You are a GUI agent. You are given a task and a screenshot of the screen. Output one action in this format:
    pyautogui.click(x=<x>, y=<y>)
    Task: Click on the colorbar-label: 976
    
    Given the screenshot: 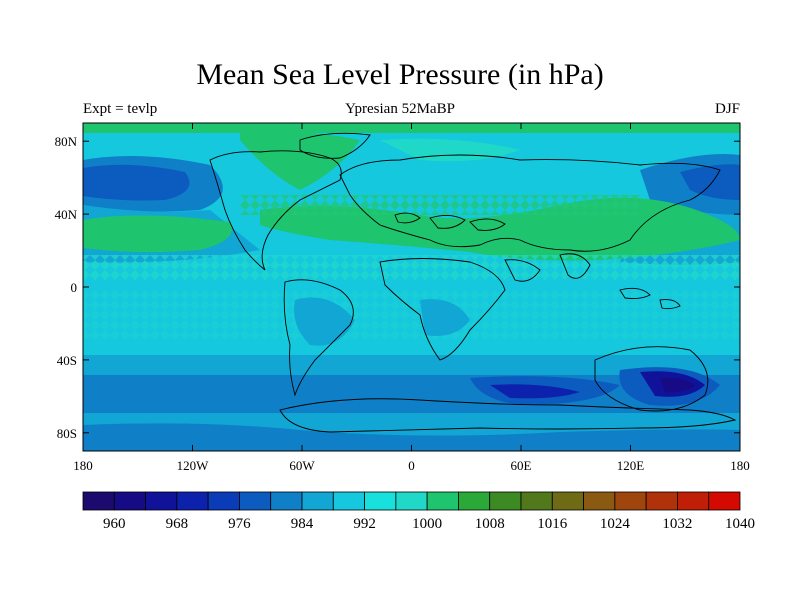 What is the action you would take?
    pyautogui.click(x=239, y=524)
    